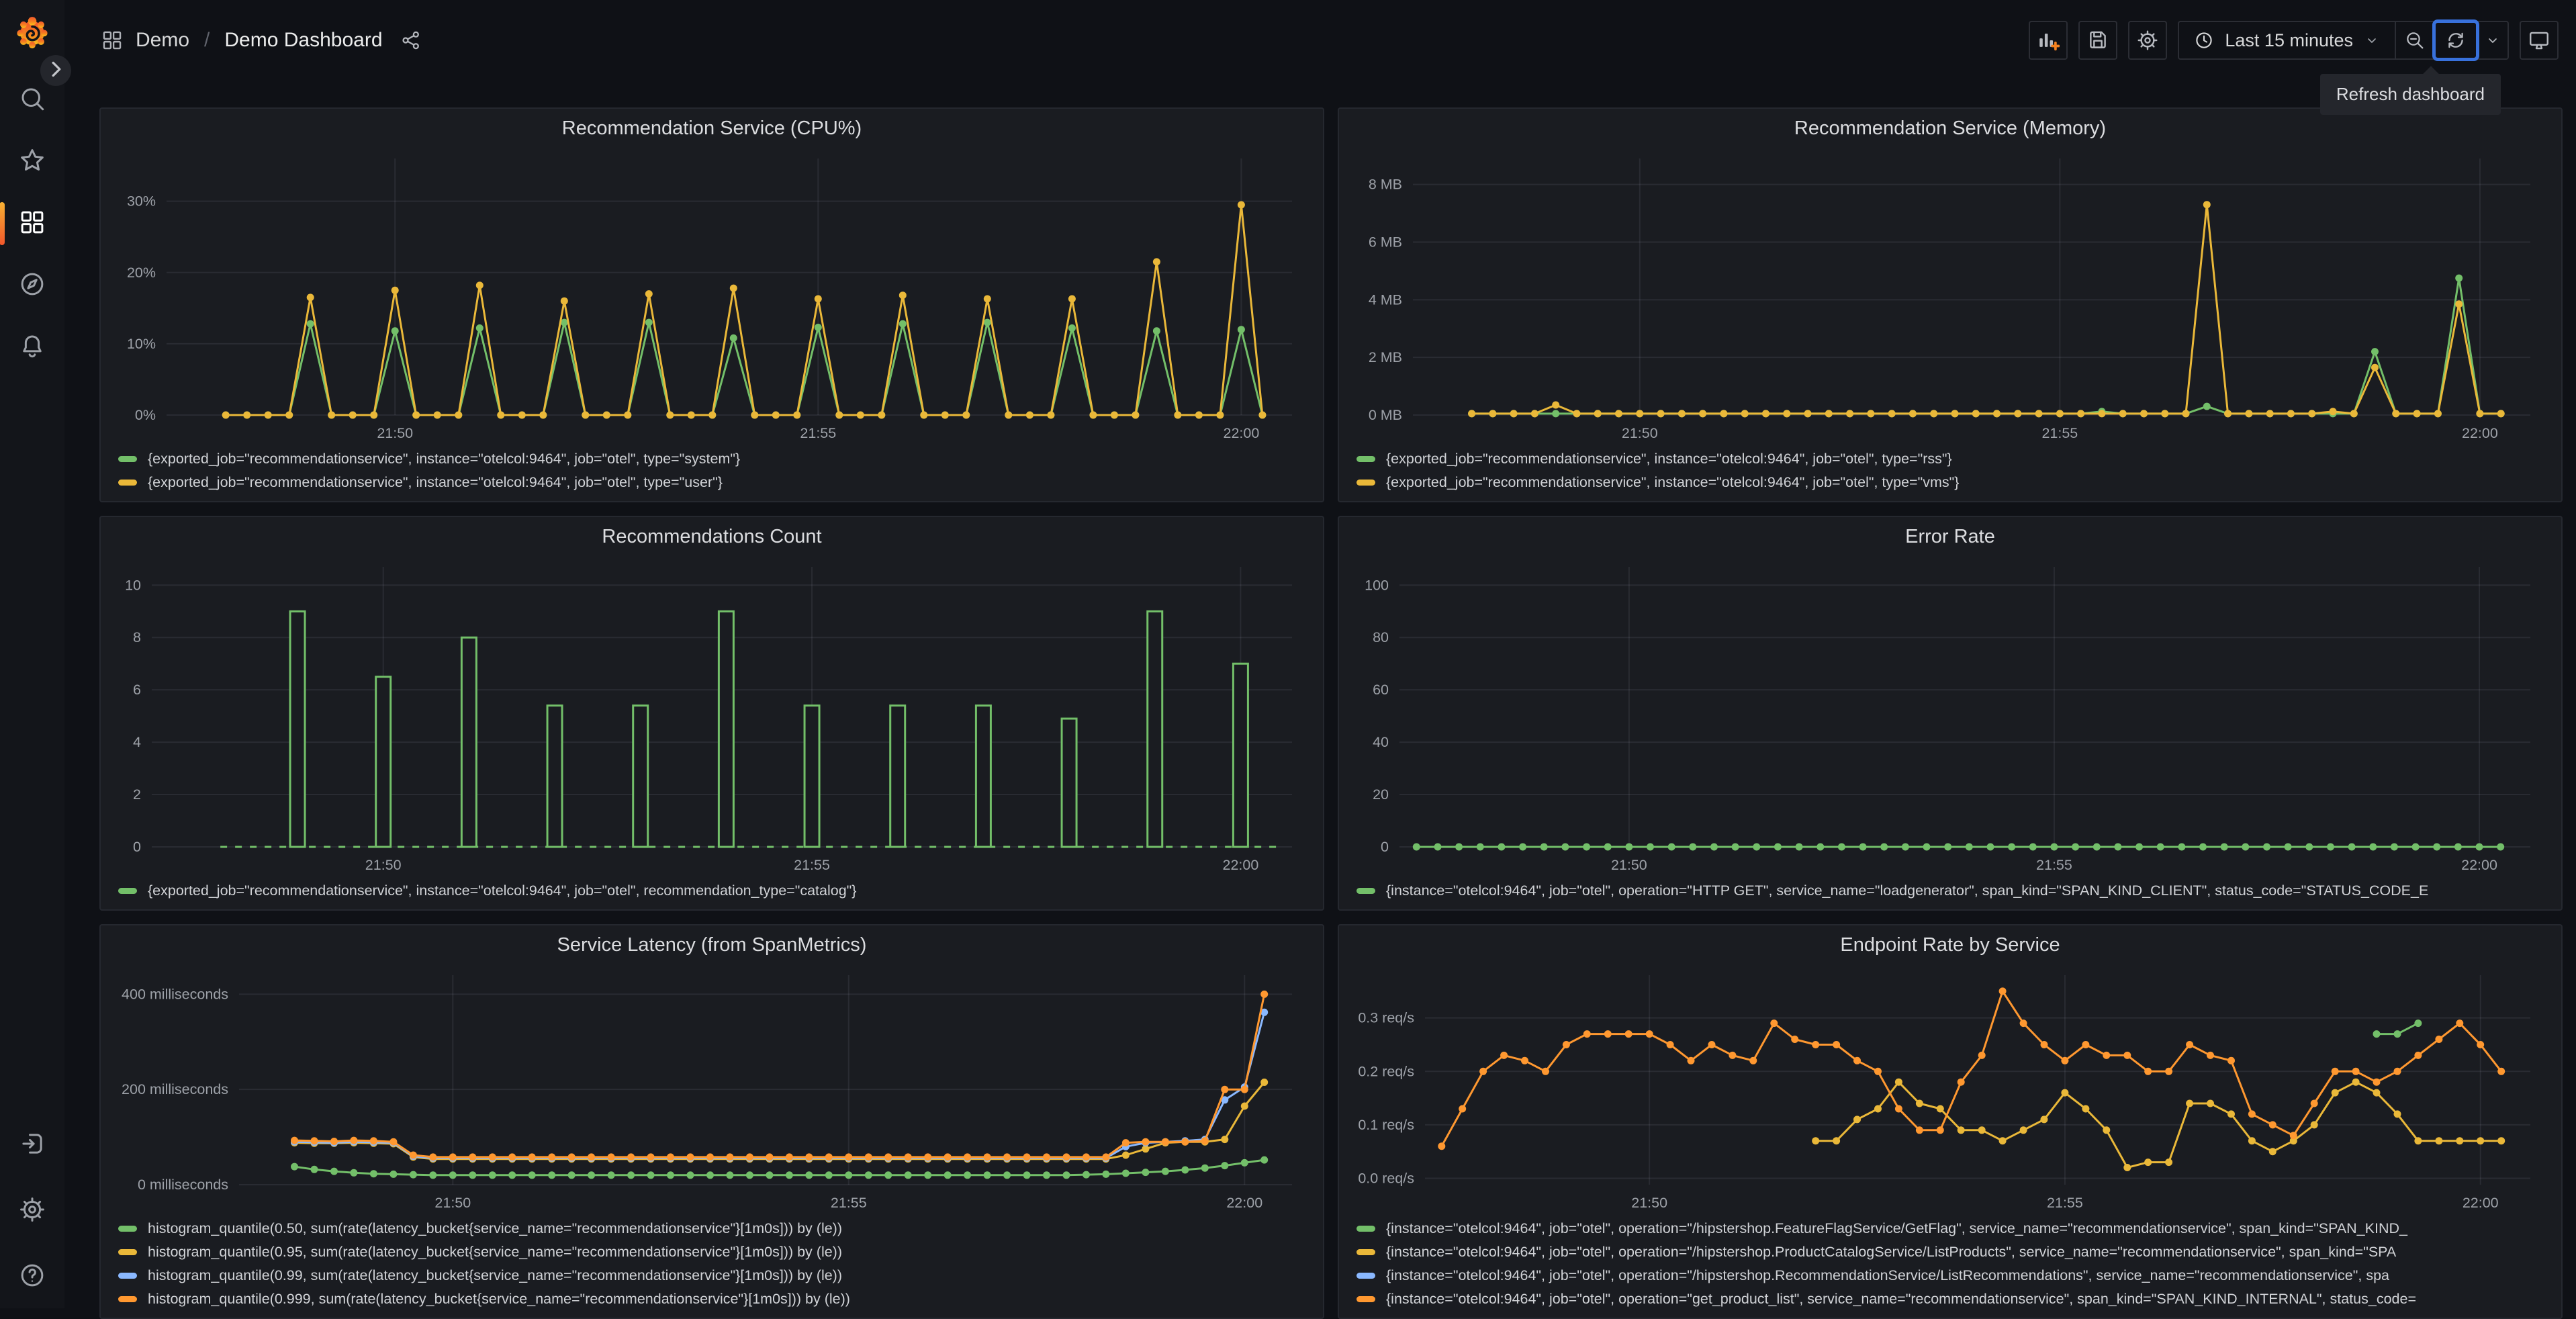  I want to click on sidebar-item-help, so click(32, 1277).